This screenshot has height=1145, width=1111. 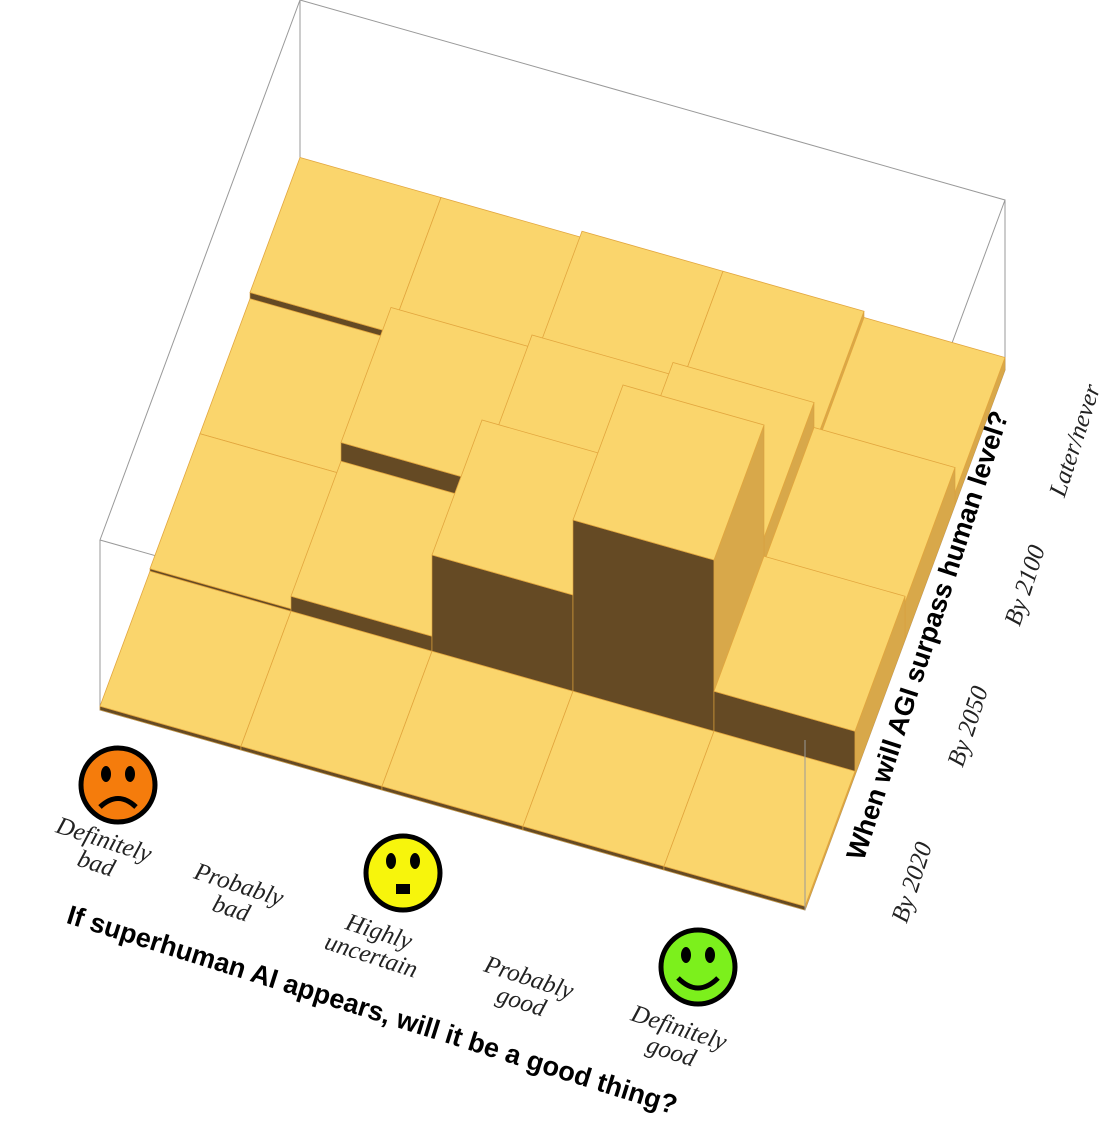 What do you see at coordinates (698, 967) in the screenshot?
I see `face-icon-happy` at bounding box center [698, 967].